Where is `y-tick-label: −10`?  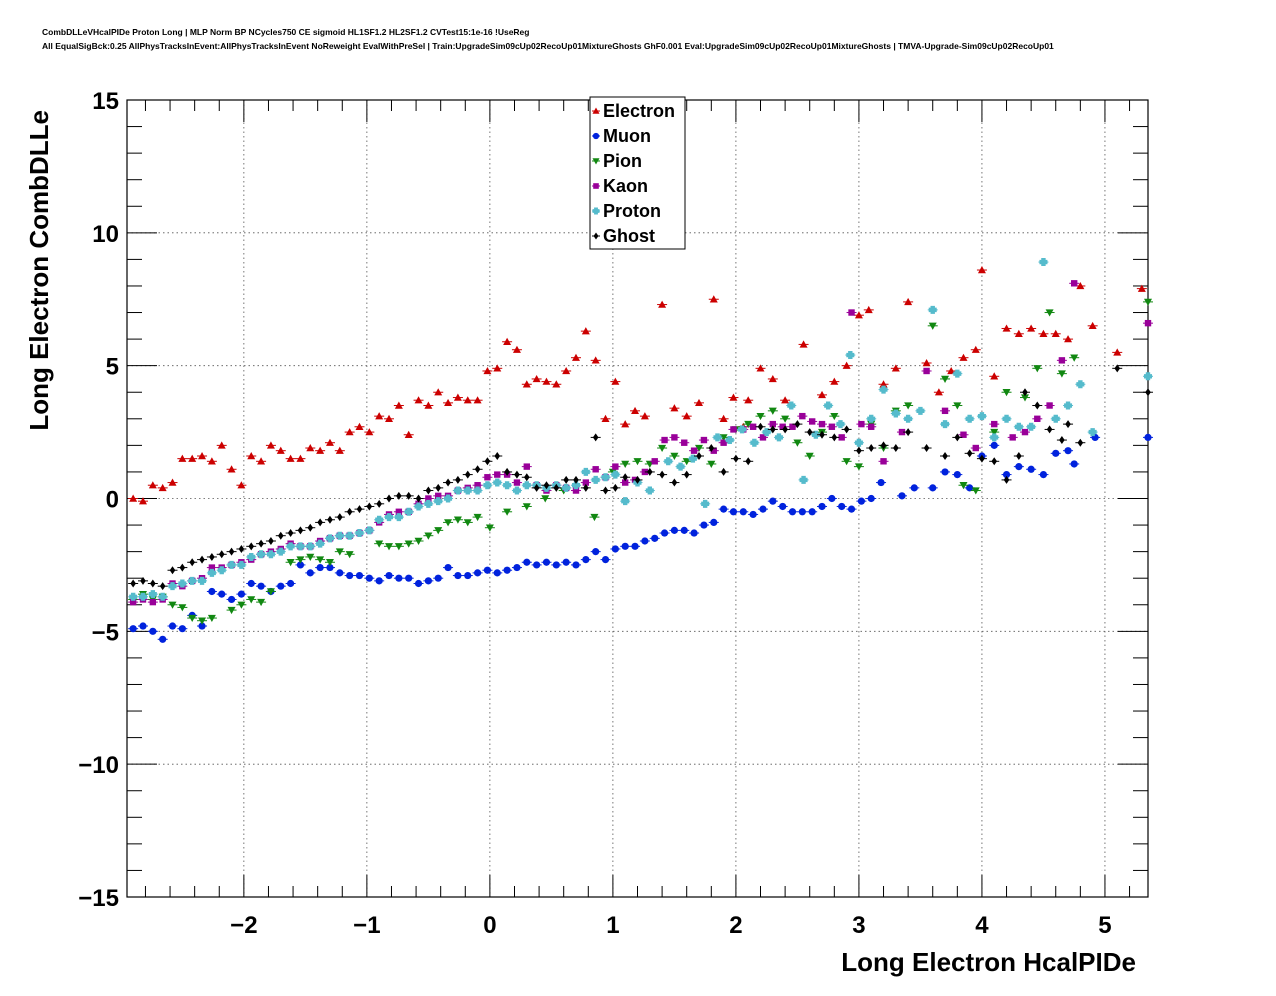
y-tick-label: −10 is located at coordinates (98, 765).